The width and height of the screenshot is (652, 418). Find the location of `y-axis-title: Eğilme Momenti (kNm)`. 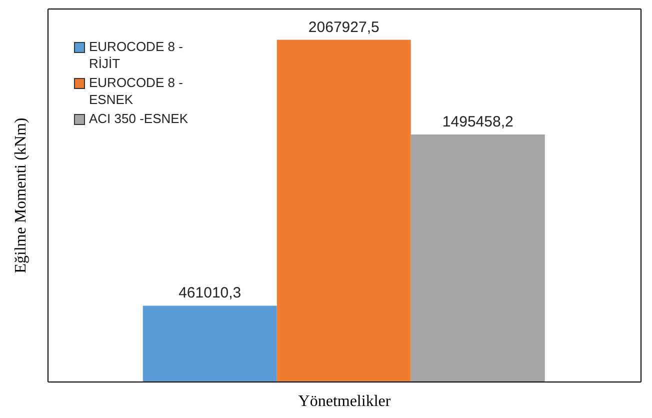

y-axis-title: Eğilme Momenti (kNm) is located at coordinates (21, 196).